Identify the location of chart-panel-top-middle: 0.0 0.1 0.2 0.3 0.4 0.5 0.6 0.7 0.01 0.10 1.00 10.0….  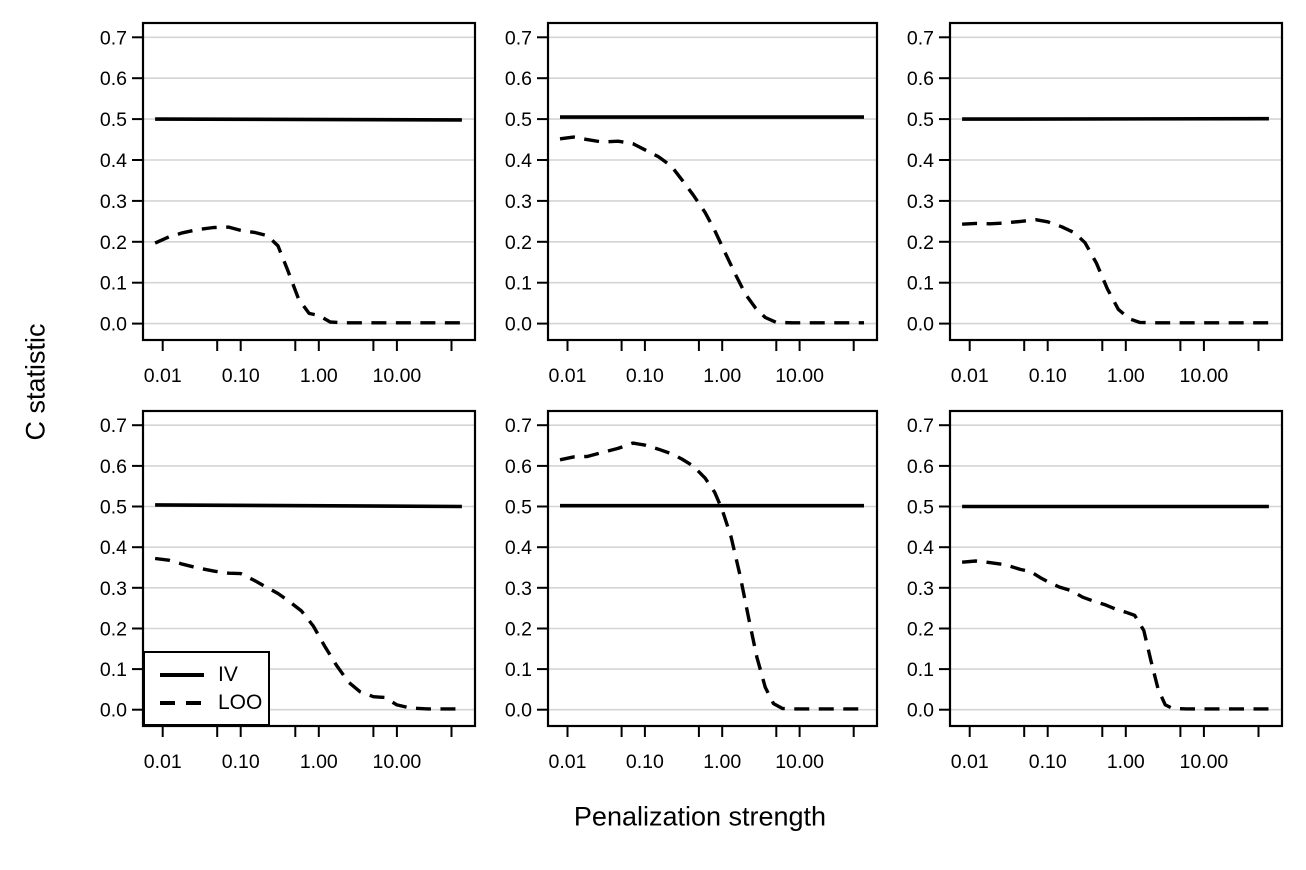
(692, 204).